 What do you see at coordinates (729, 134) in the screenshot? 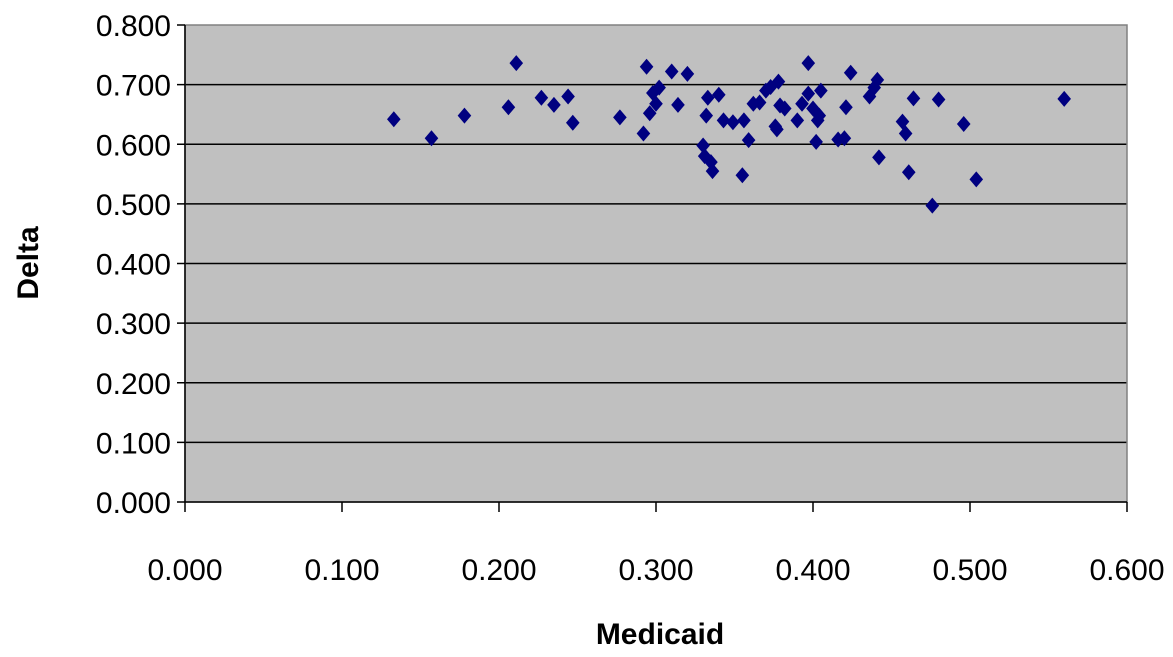
I see `data-points` at bounding box center [729, 134].